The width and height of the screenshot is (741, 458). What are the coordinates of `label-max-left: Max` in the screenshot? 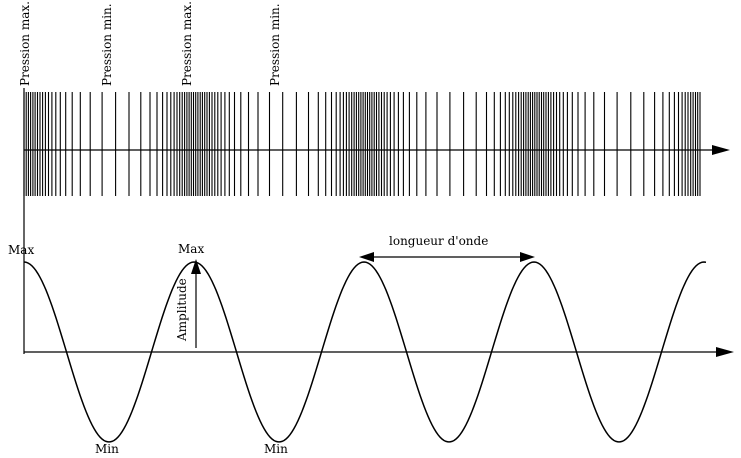 It's located at (21, 250).